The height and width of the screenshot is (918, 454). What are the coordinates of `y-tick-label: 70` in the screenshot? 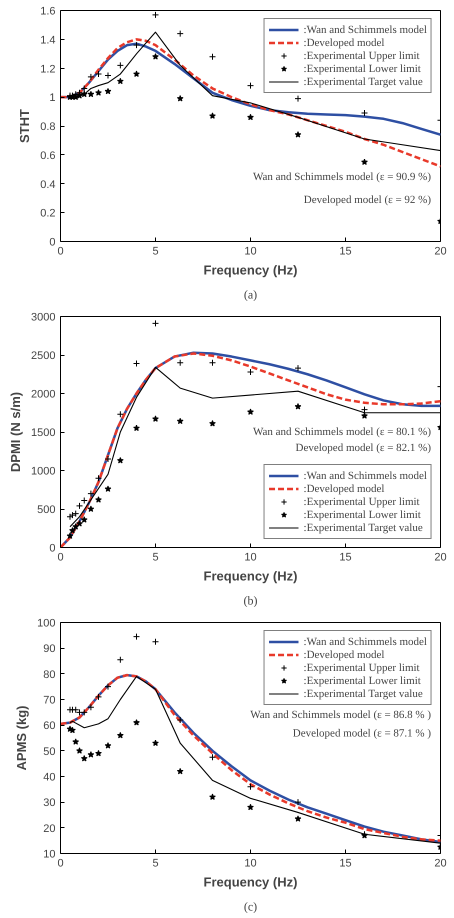 It's located at (49, 700).